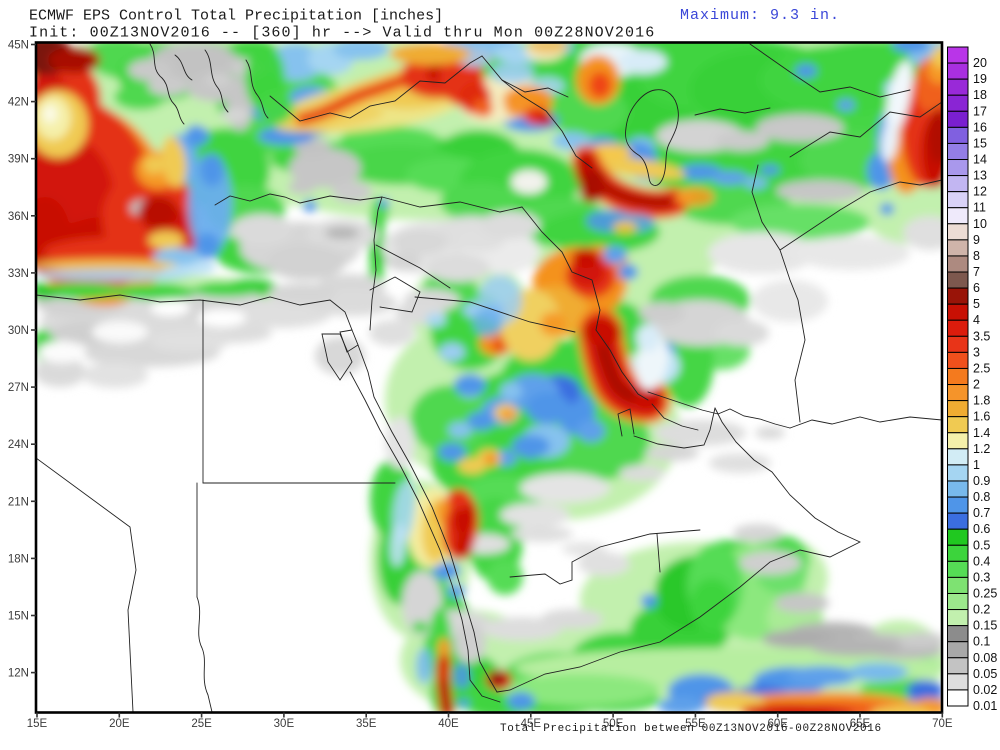 The height and width of the screenshot is (750, 1000). I want to click on svg-text: 20E, so click(119, 724).